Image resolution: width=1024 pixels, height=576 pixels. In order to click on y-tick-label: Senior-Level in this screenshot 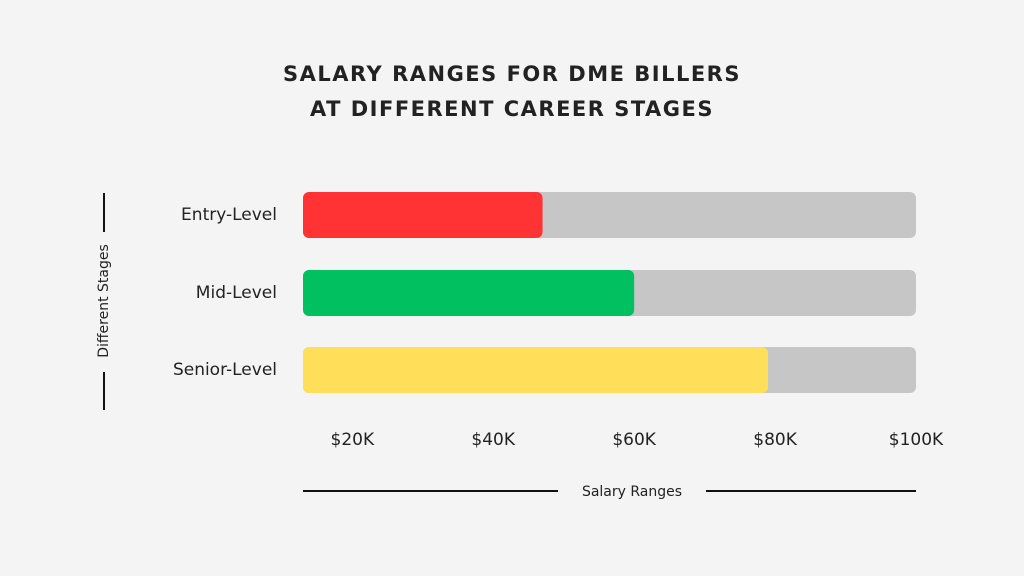, I will do `click(225, 370)`.